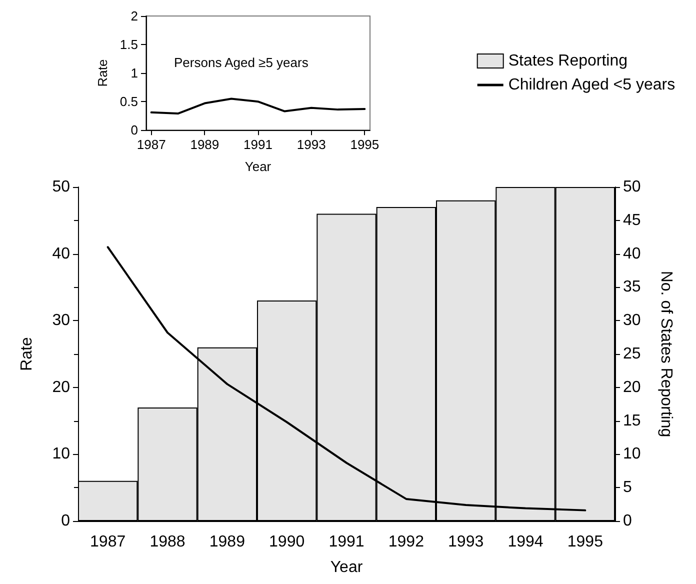  What do you see at coordinates (526, 541) in the screenshot?
I see `x-tick-label: 1994` at bounding box center [526, 541].